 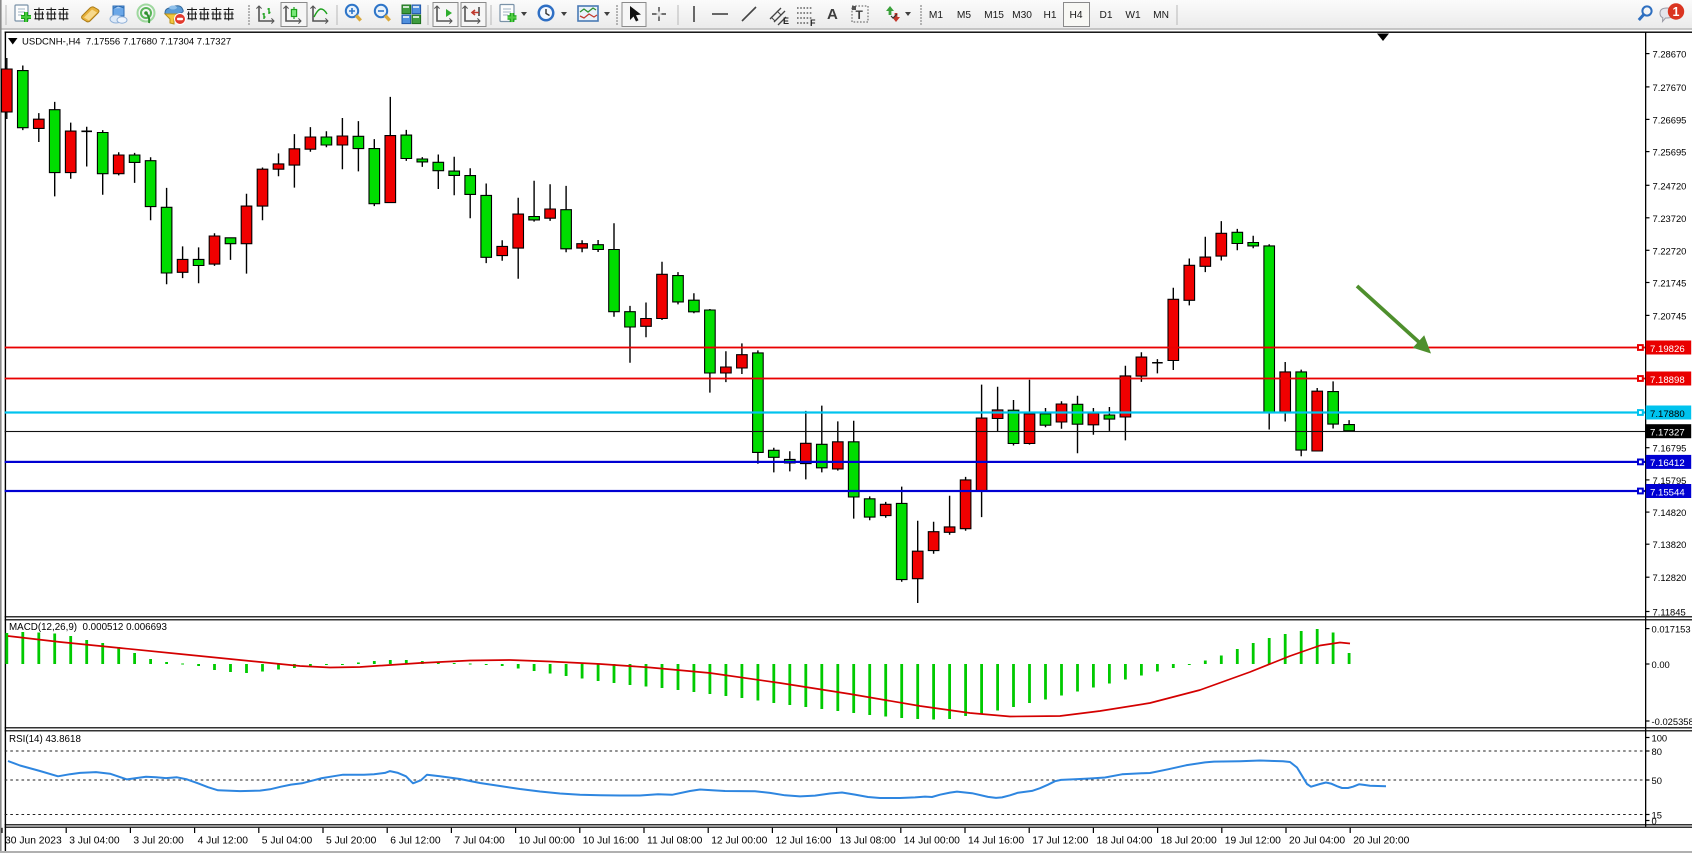 I want to click on svg-text: W1, so click(x=1133, y=15).